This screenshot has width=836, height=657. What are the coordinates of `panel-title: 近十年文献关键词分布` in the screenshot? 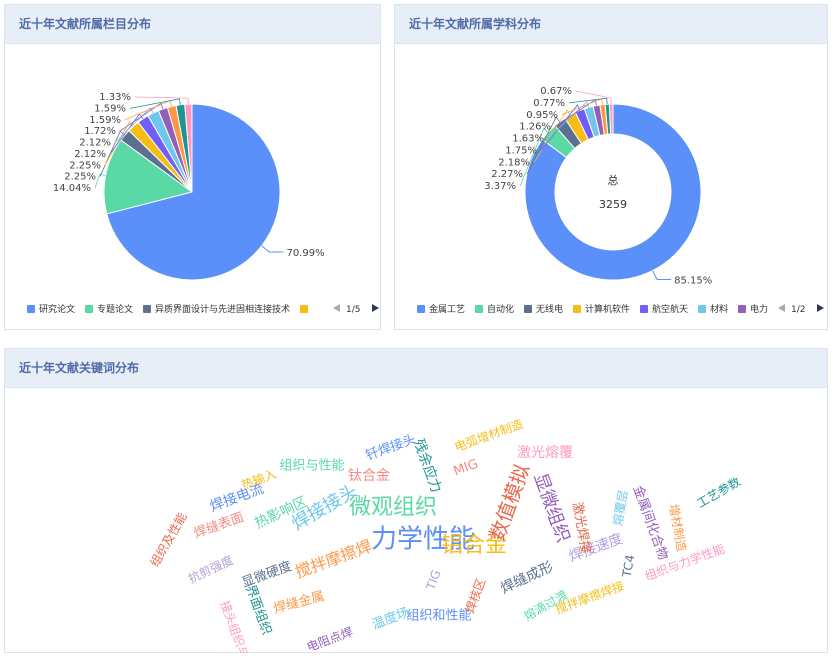 It's located at (416, 368).